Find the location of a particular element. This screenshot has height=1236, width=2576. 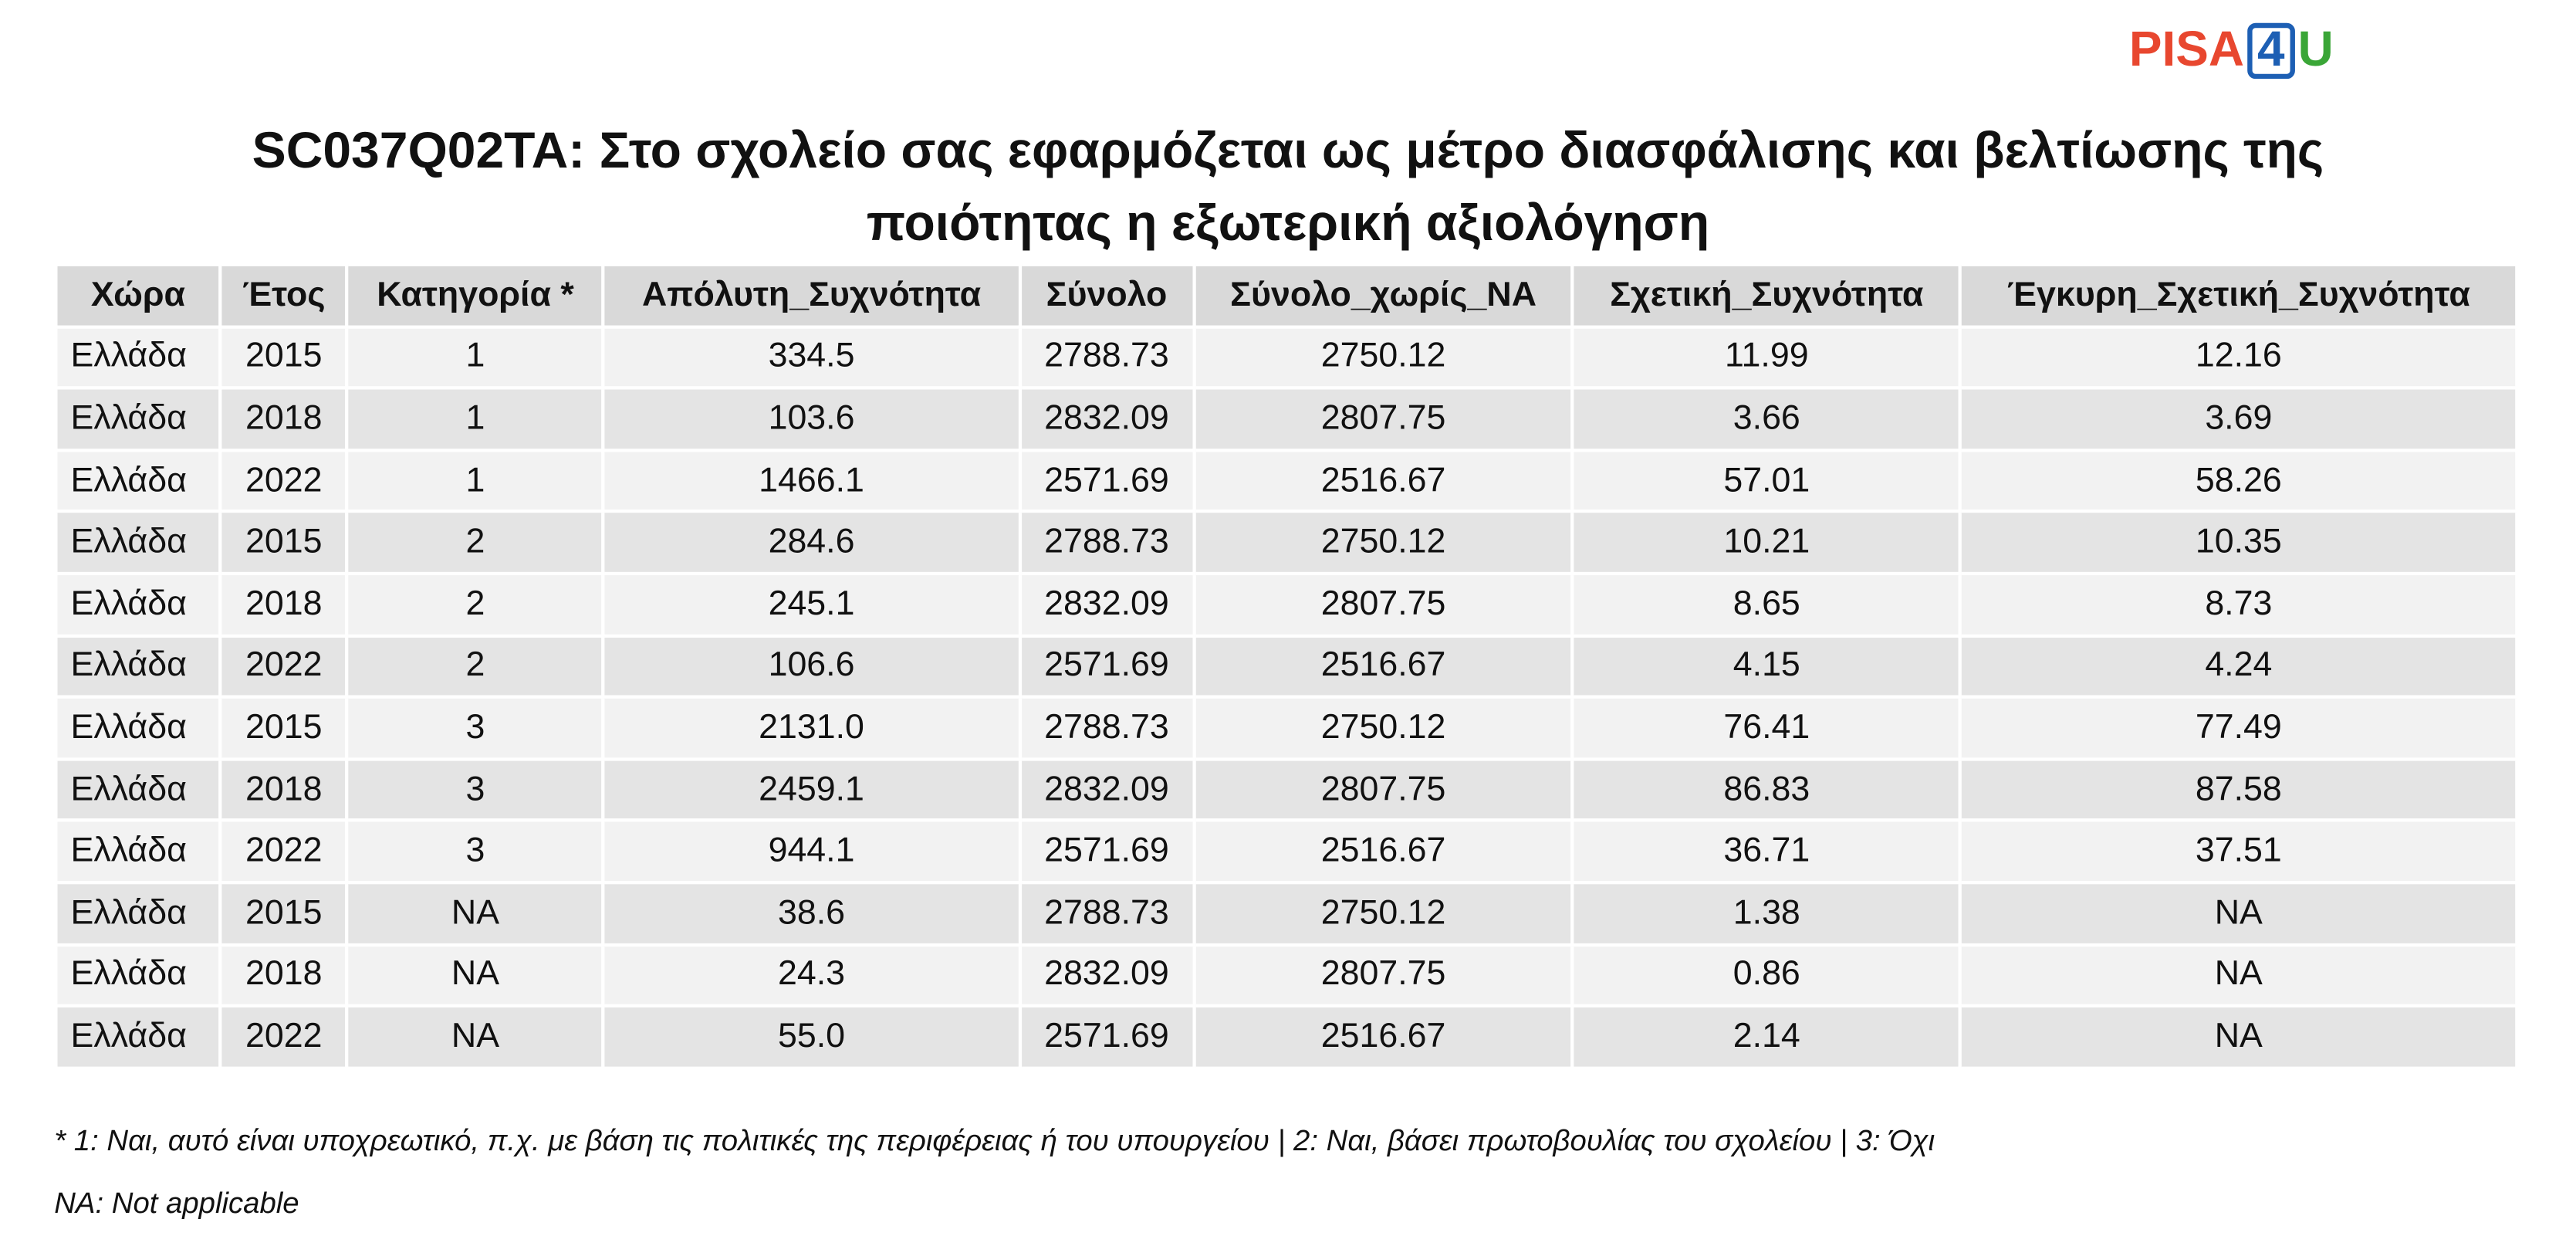

column-header: Σχετική_Συχνότητα is located at coordinates (1766, 295).